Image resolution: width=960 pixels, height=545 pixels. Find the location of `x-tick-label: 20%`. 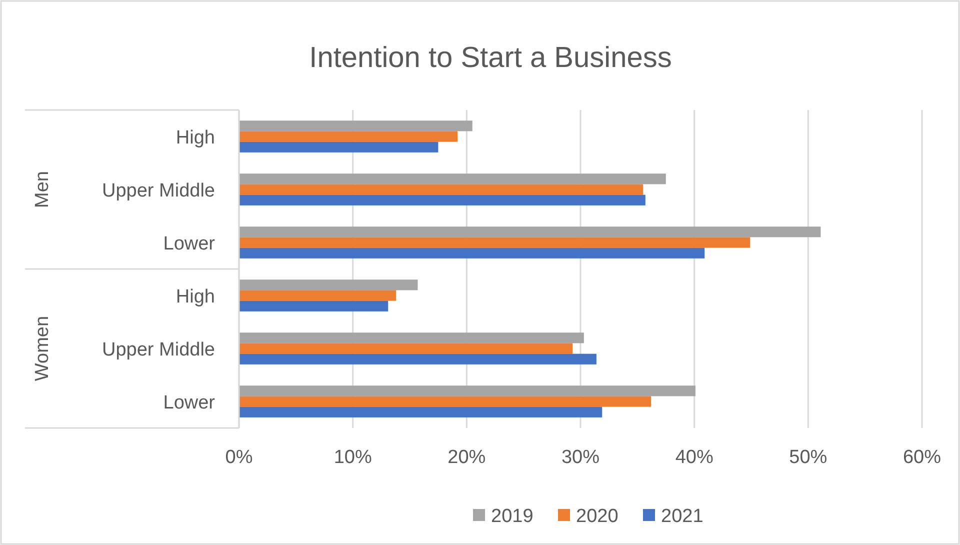

x-tick-label: 20% is located at coordinates (467, 457).